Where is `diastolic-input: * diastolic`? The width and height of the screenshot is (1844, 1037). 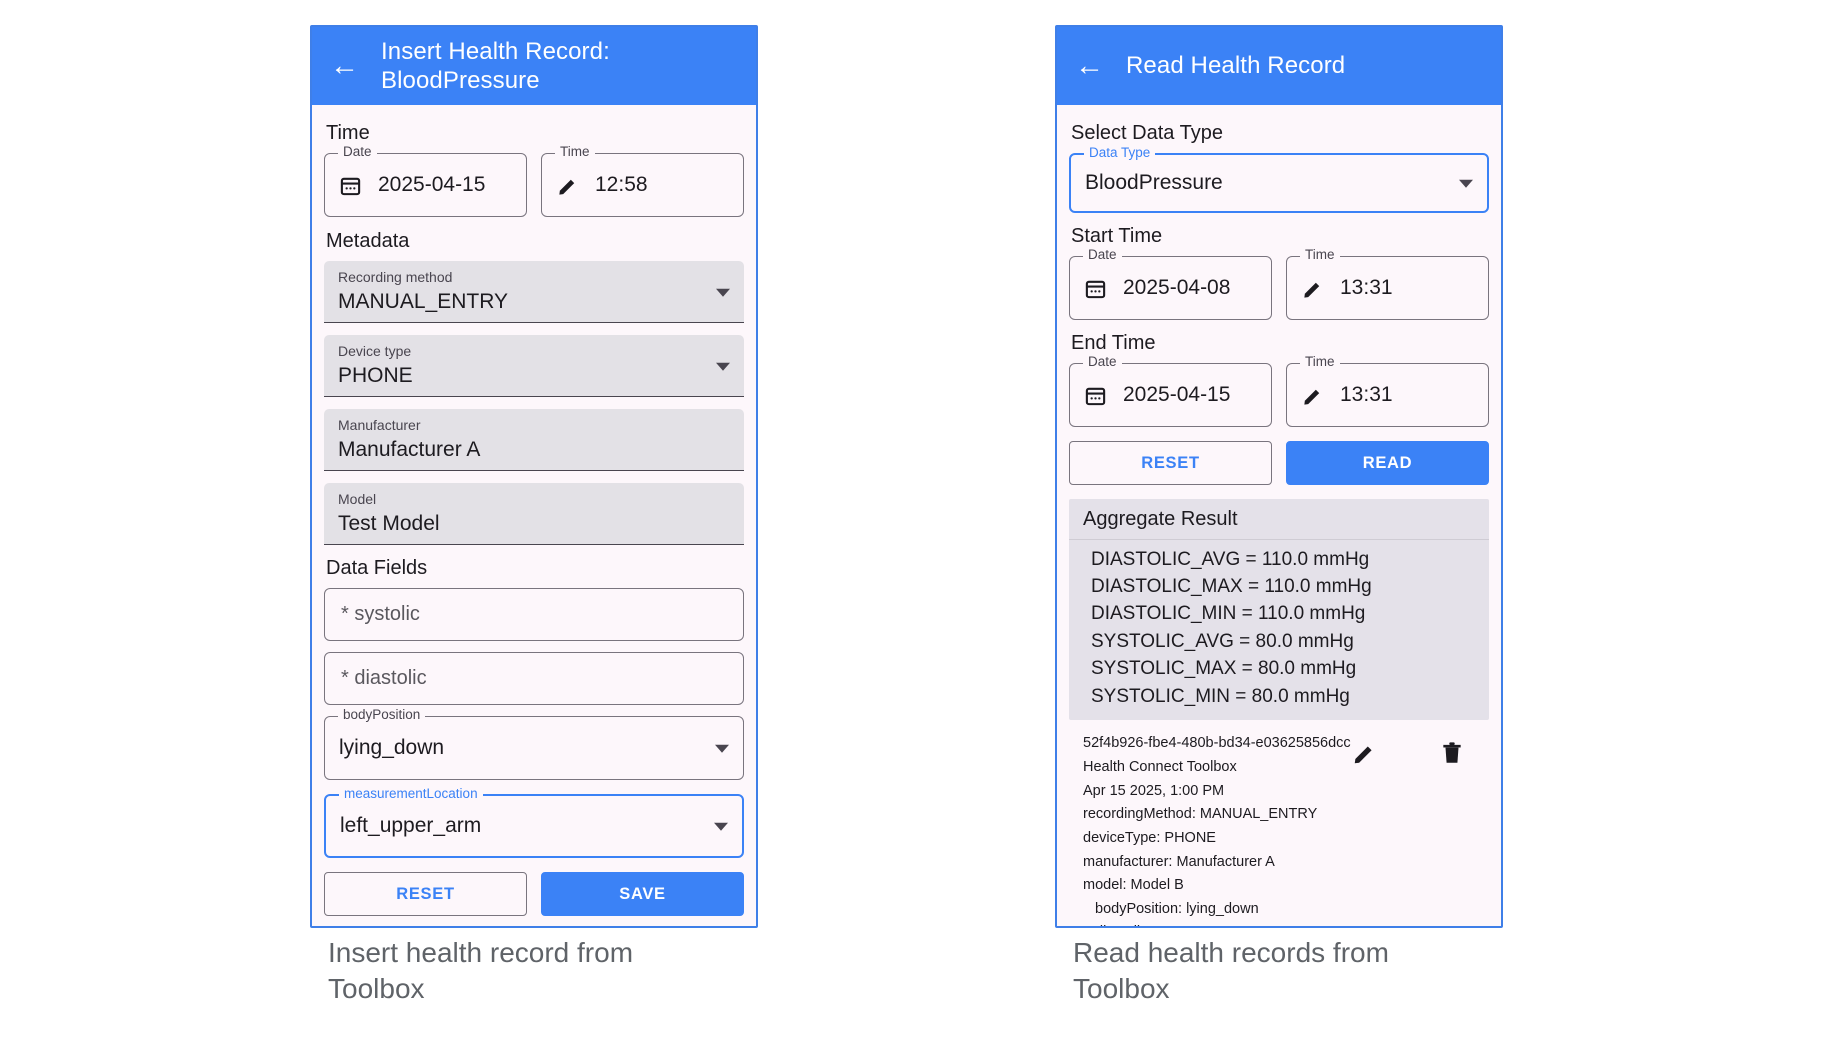 diastolic-input: * diastolic is located at coordinates (534, 678).